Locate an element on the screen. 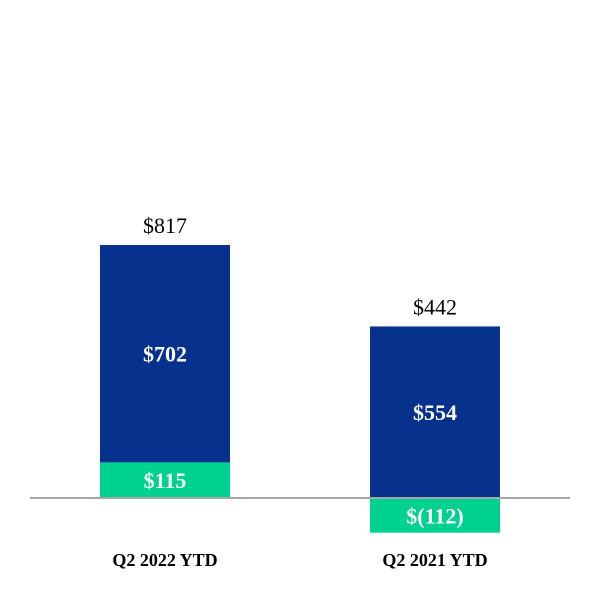 This screenshot has width=600, height=600. segment-value-label: $554 is located at coordinates (435, 412).